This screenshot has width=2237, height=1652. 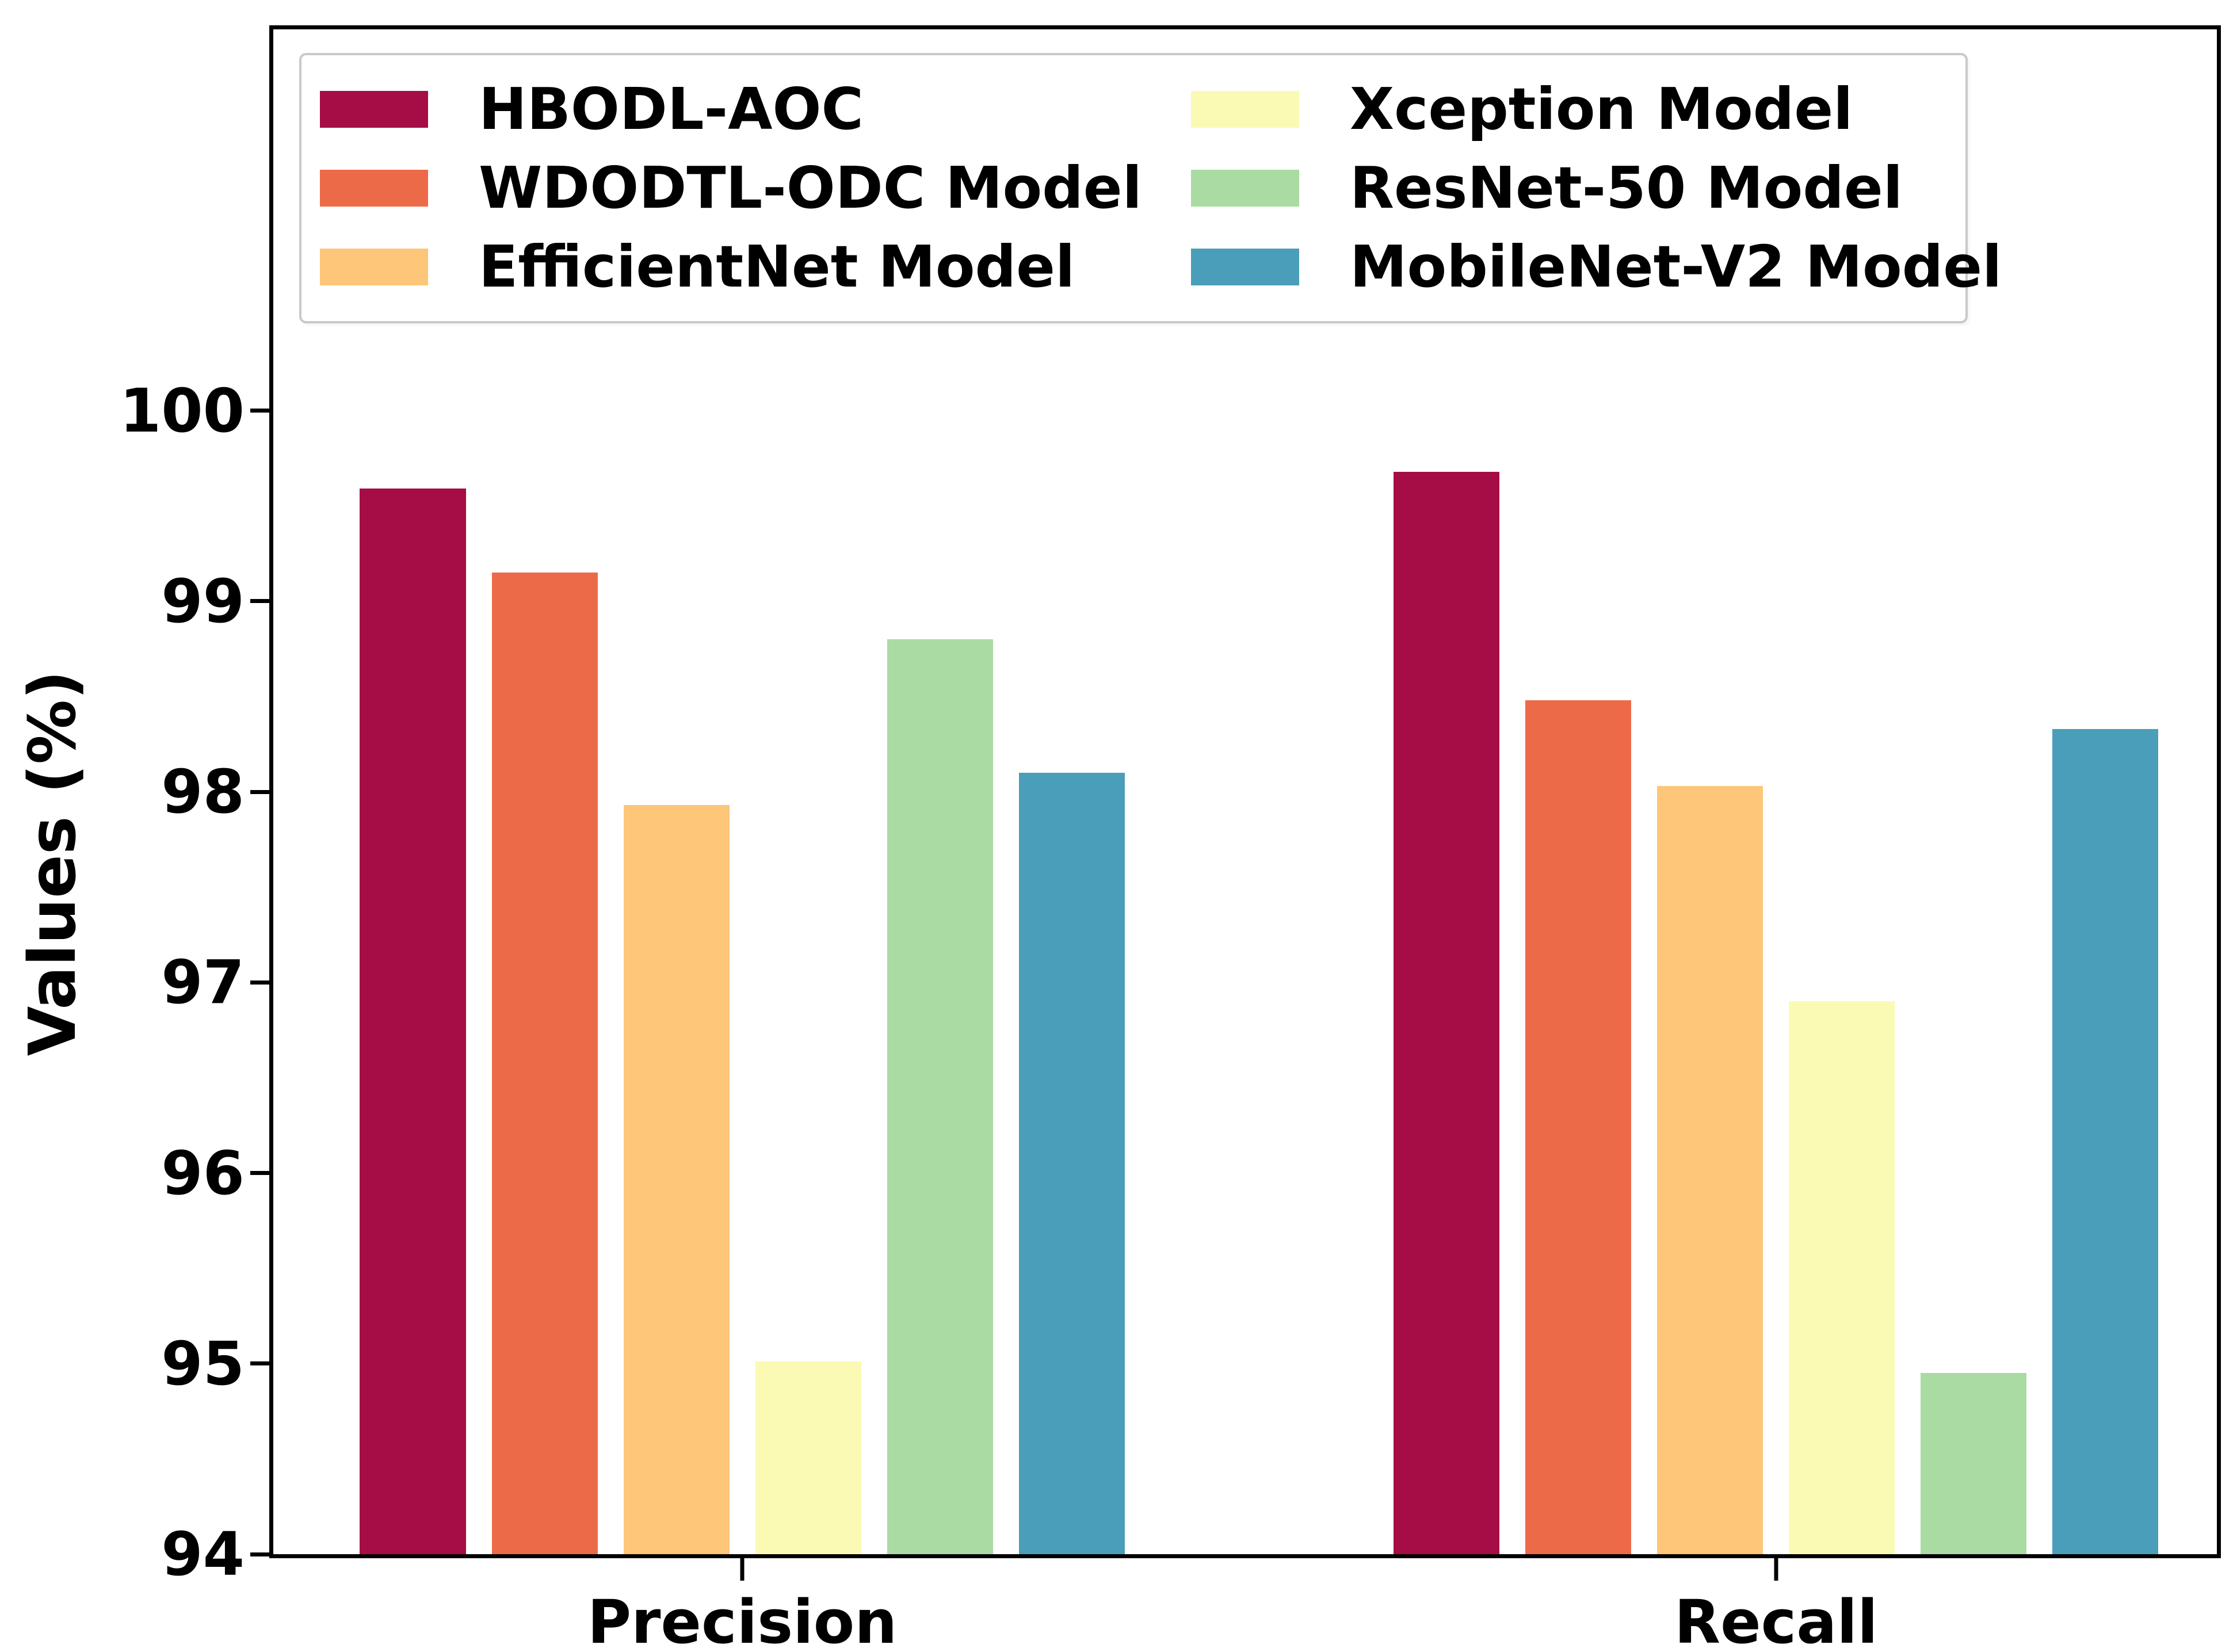 I want to click on legend-label-efficientnet-model: EfficientNet Model, so click(x=777, y=266).